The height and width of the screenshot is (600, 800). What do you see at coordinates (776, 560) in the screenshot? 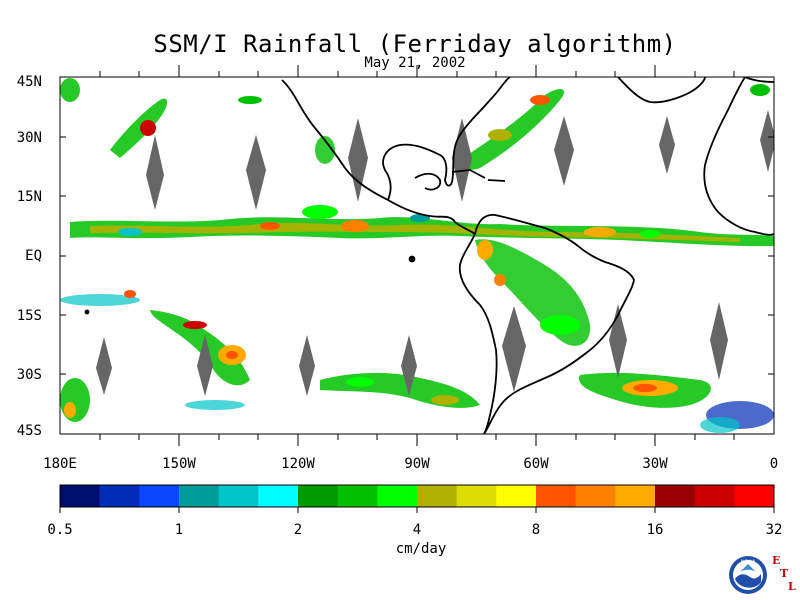
I see `etl-letter-e: E` at bounding box center [776, 560].